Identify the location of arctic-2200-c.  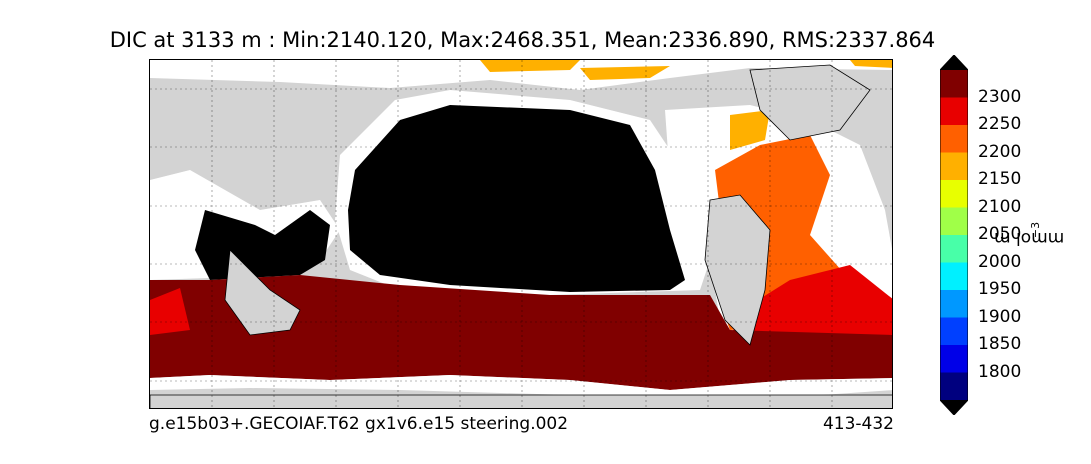
(871, 64).